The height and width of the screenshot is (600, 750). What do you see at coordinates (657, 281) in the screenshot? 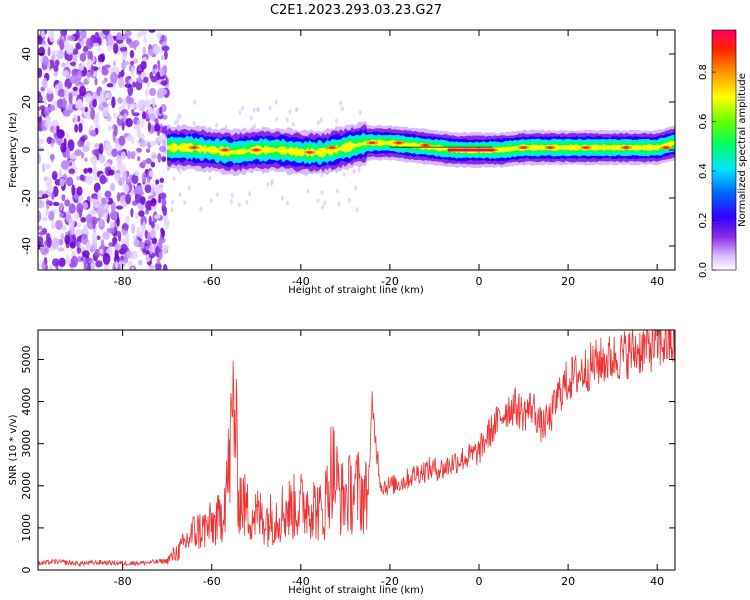
I see `x-tick-label: 40` at bounding box center [657, 281].